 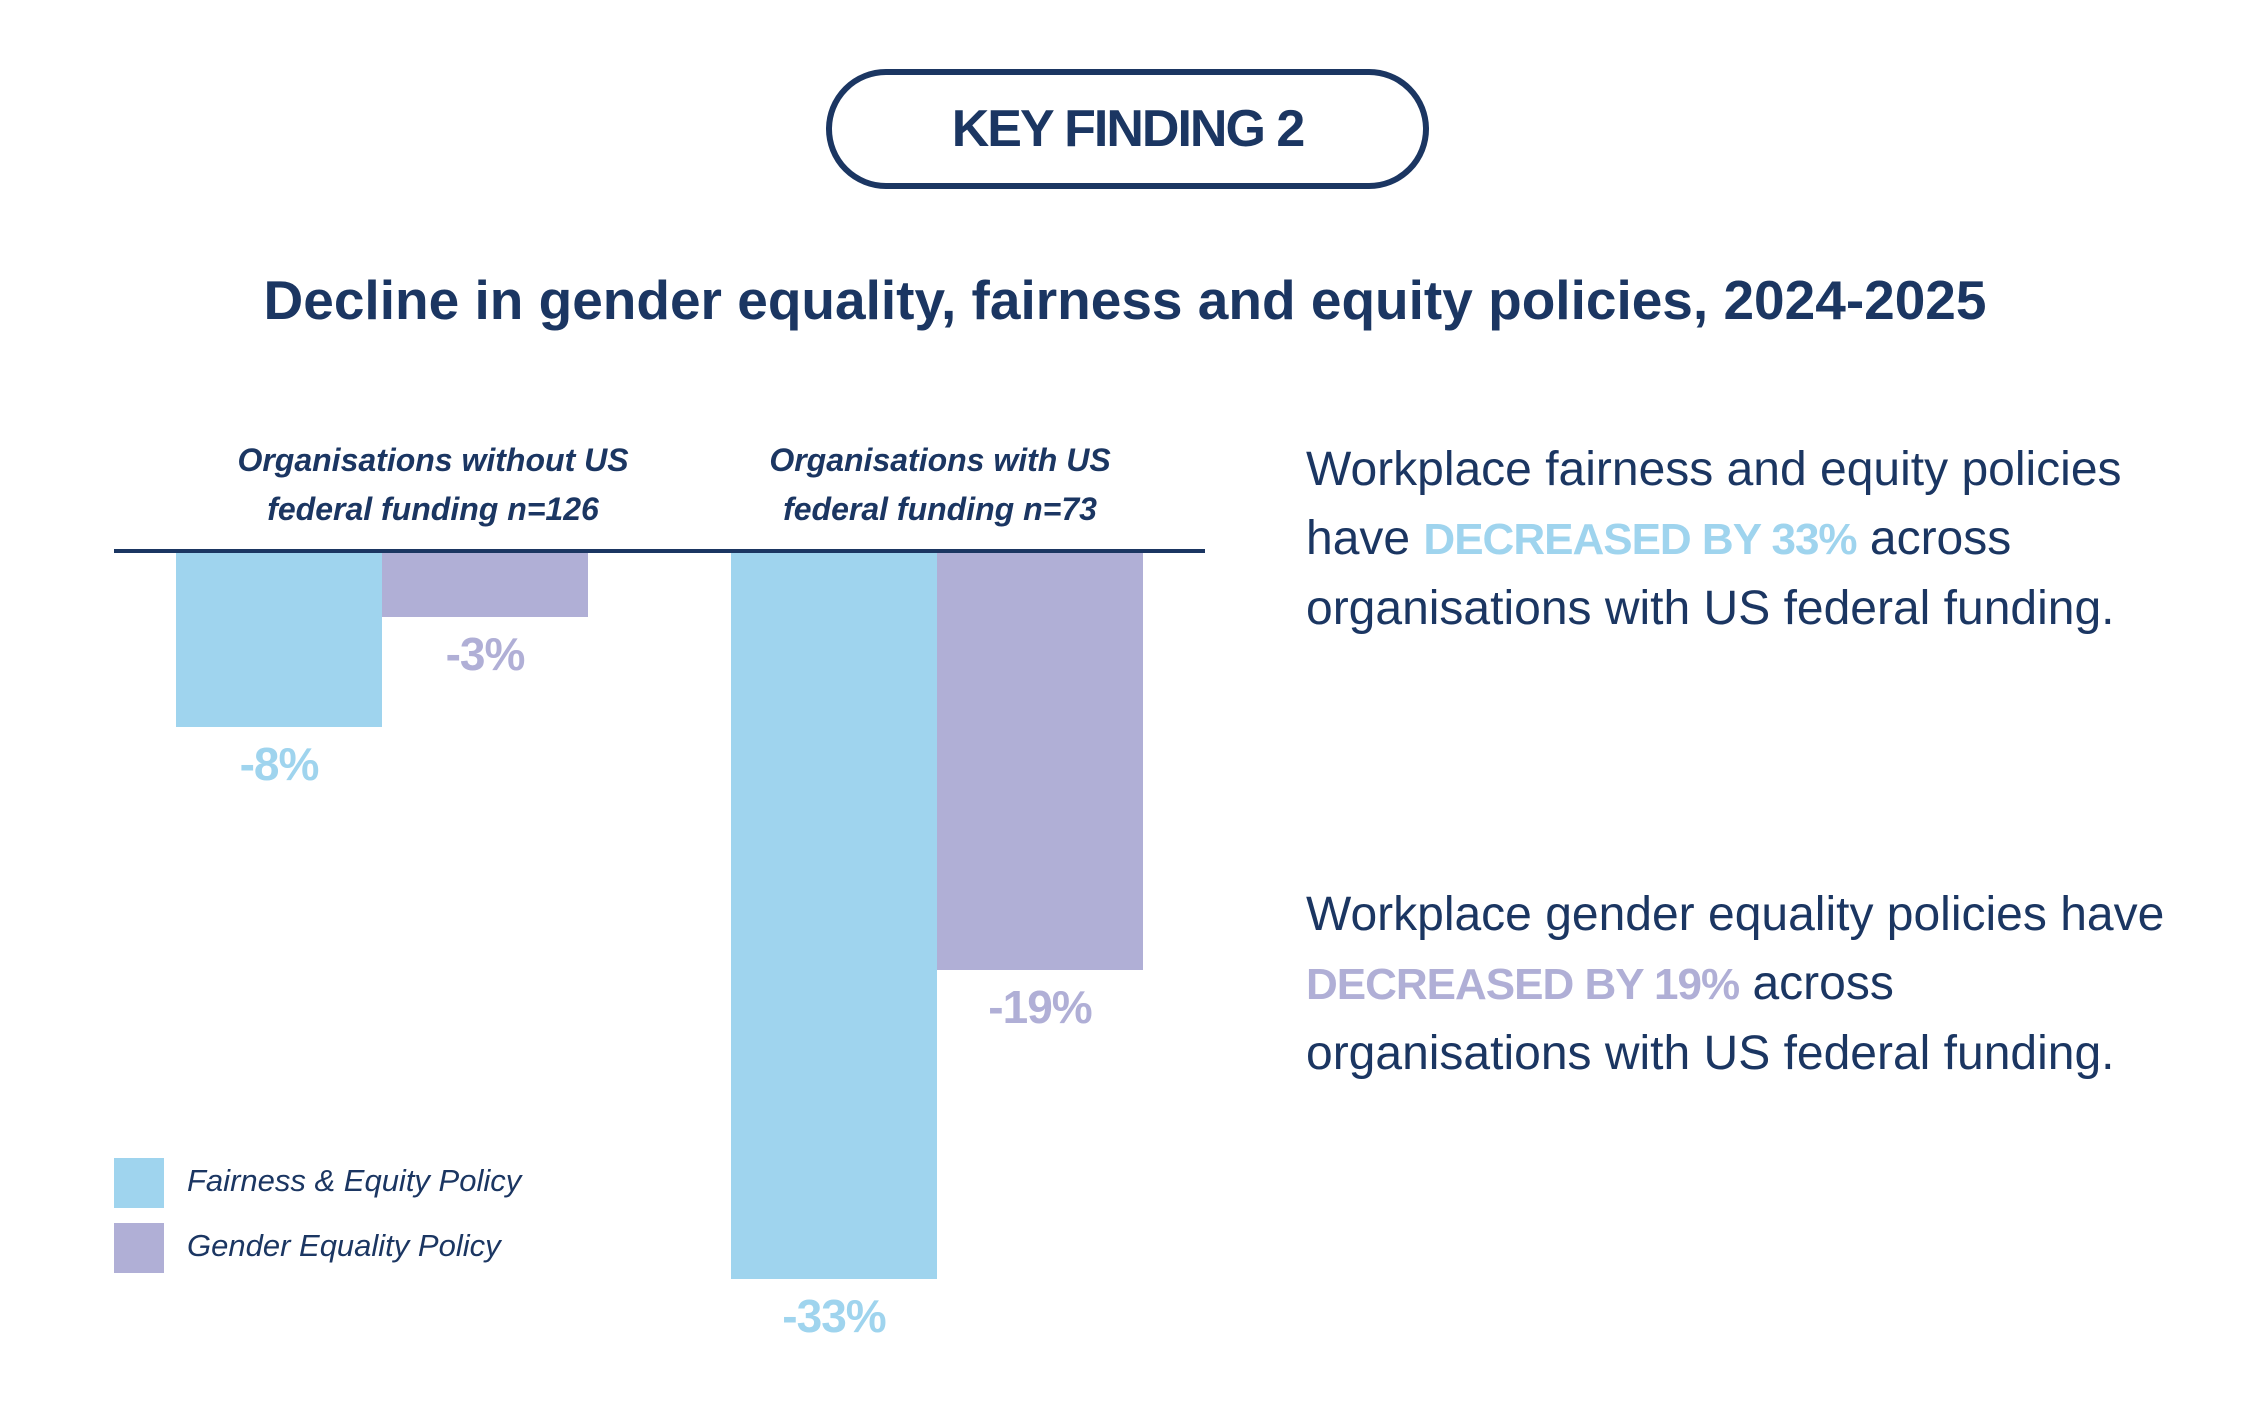 What do you see at coordinates (1040, 1007) in the screenshot?
I see `bar-value-label: -19%` at bounding box center [1040, 1007].